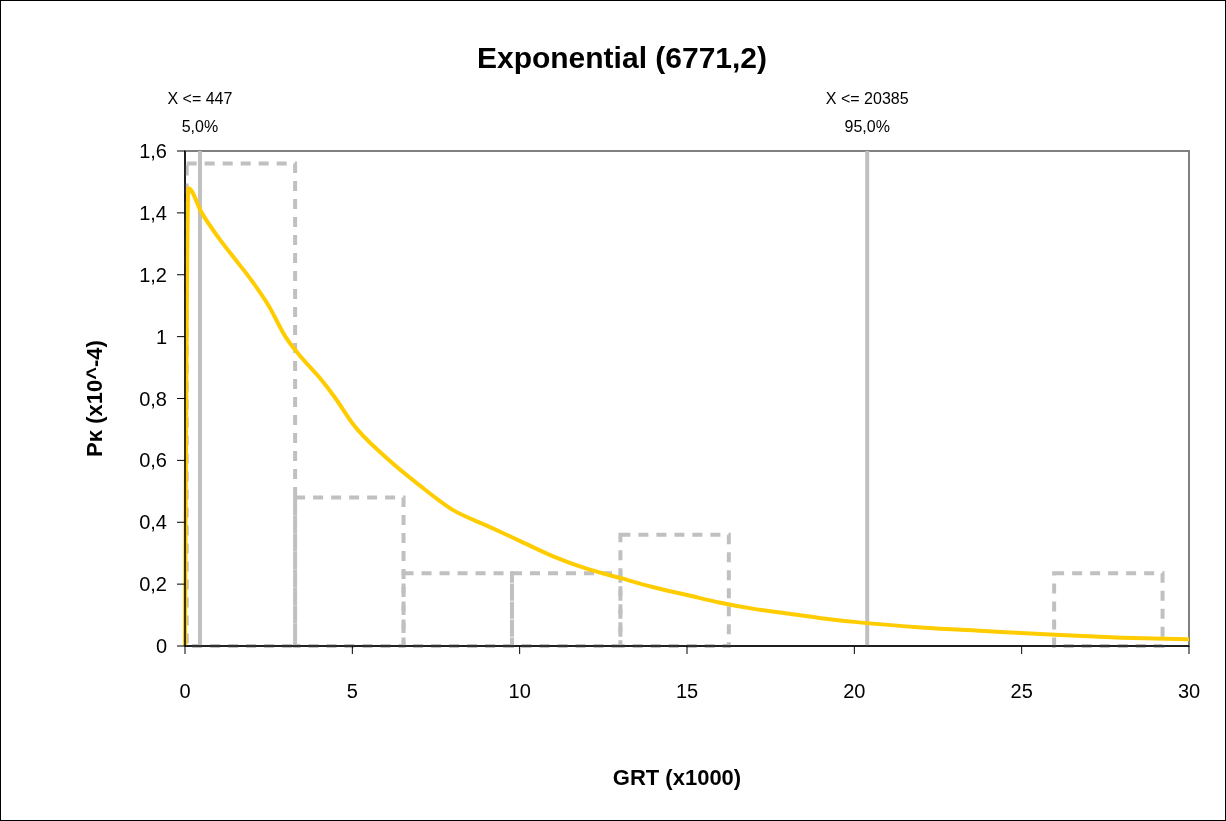 This screenshot has height=821, width=1226. I want to click on y-tick-label: 0,2, so click(153, 584).